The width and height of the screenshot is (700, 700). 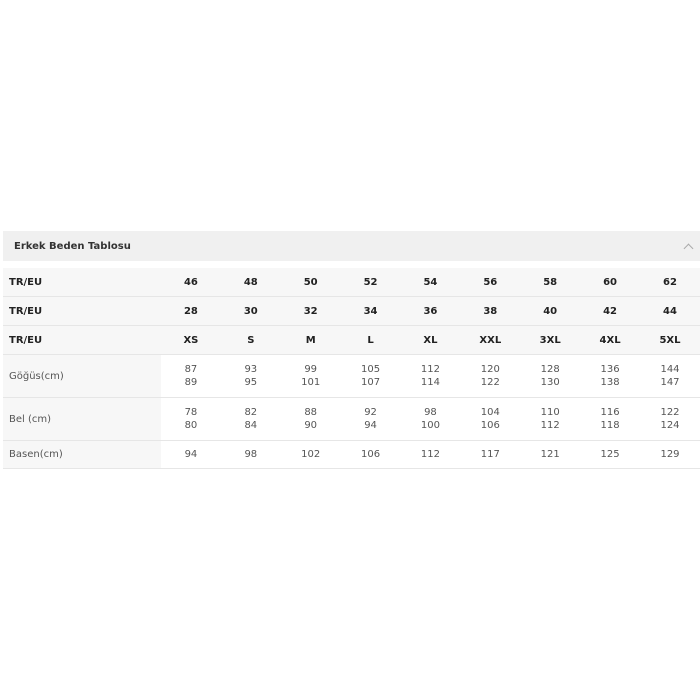 I want to click on size-cell: 32, so click(x=310, y=311).